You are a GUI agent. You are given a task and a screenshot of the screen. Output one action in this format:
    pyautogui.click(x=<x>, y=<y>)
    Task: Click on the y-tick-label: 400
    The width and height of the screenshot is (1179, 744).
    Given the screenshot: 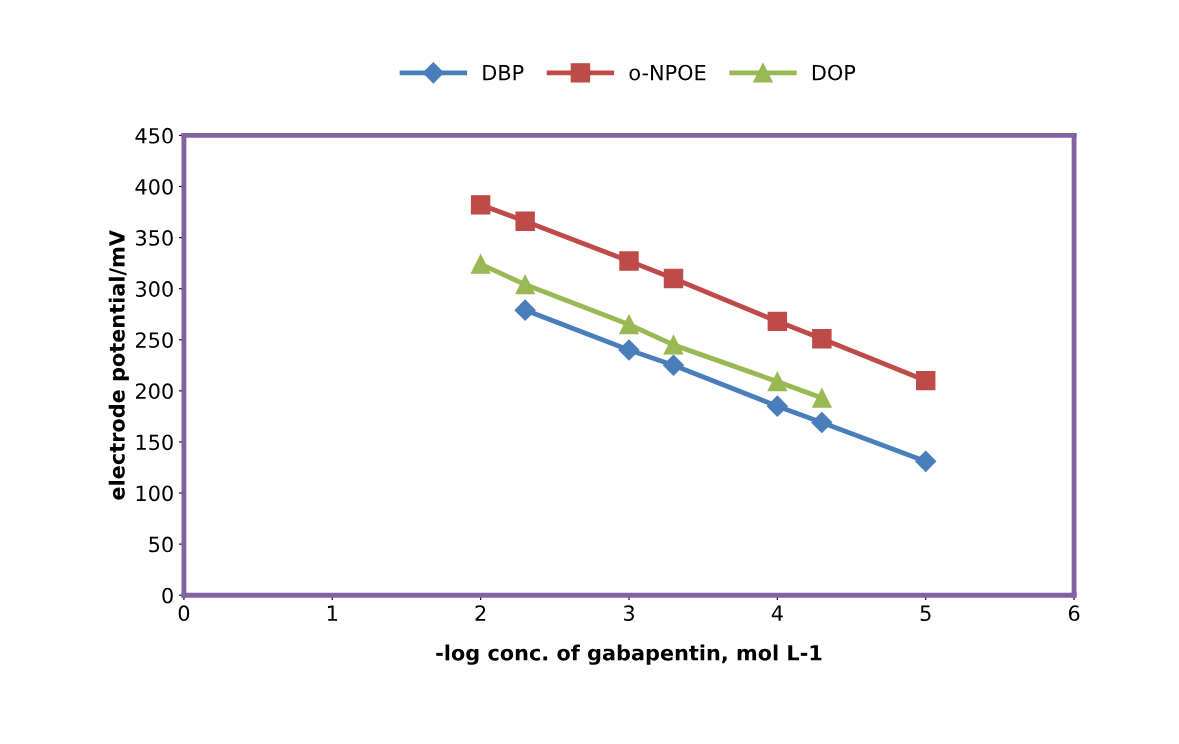 What is the action you would take?
    pyautogui.click(x=154, y=186)
    